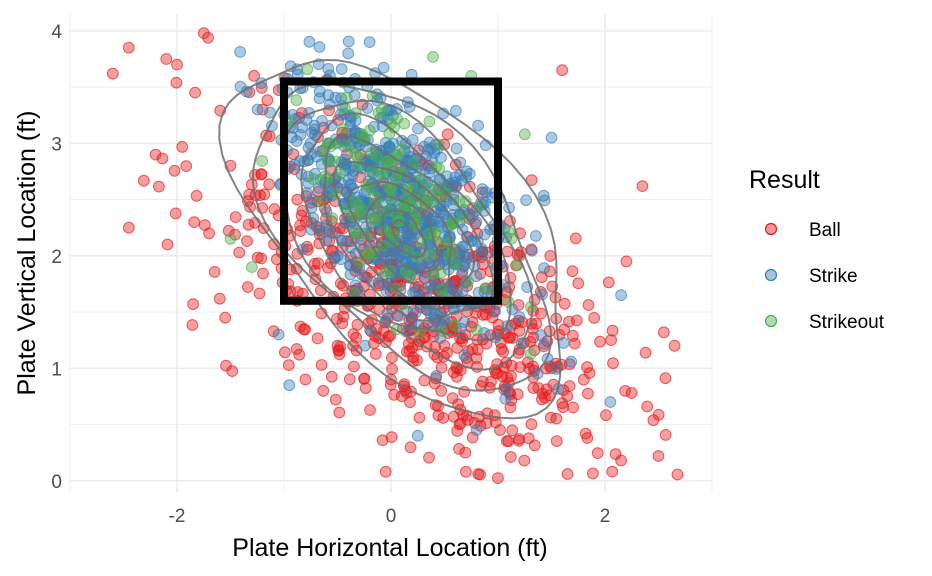 The height and width of the screenshot is (576, 932). What do you see at coordinates (56, 369) in the screenshot?
I see `y-tick-label: 1` at bounding box center [56, 369].